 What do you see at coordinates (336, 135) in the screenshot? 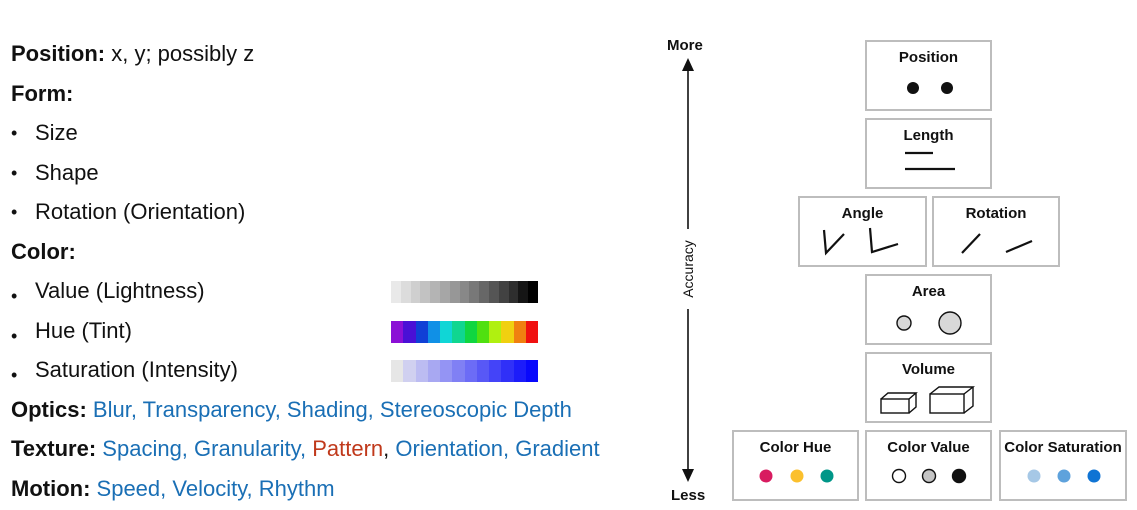
I see `form-item-size: Size` at bounding box center [336, 135].